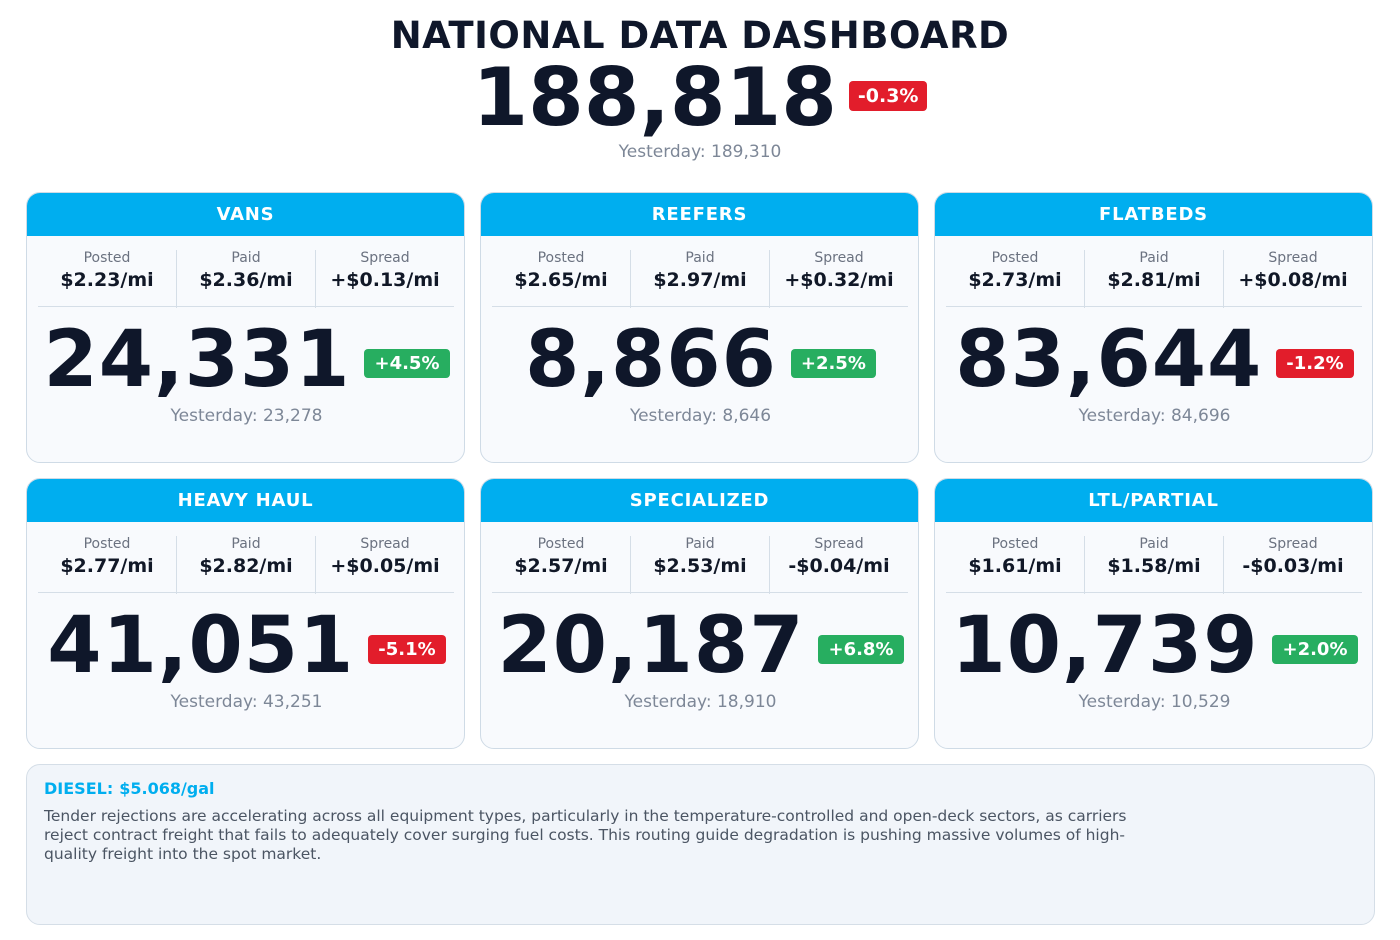 The image size is (1400, 940). What do you see at coordinates (1109, 360) in the screenshot?
I see `volume-value: 83,644` at bounding box center [1109, 360].